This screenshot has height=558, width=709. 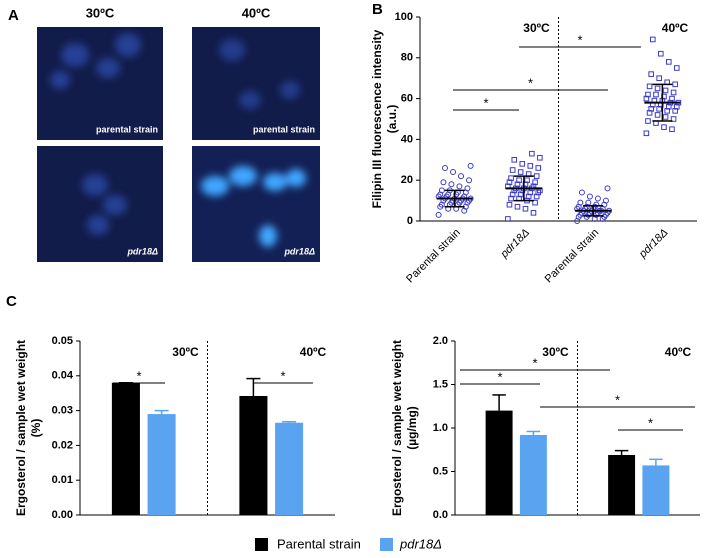 I want to click on image-label: parental strain, so click(x=284, y=129).